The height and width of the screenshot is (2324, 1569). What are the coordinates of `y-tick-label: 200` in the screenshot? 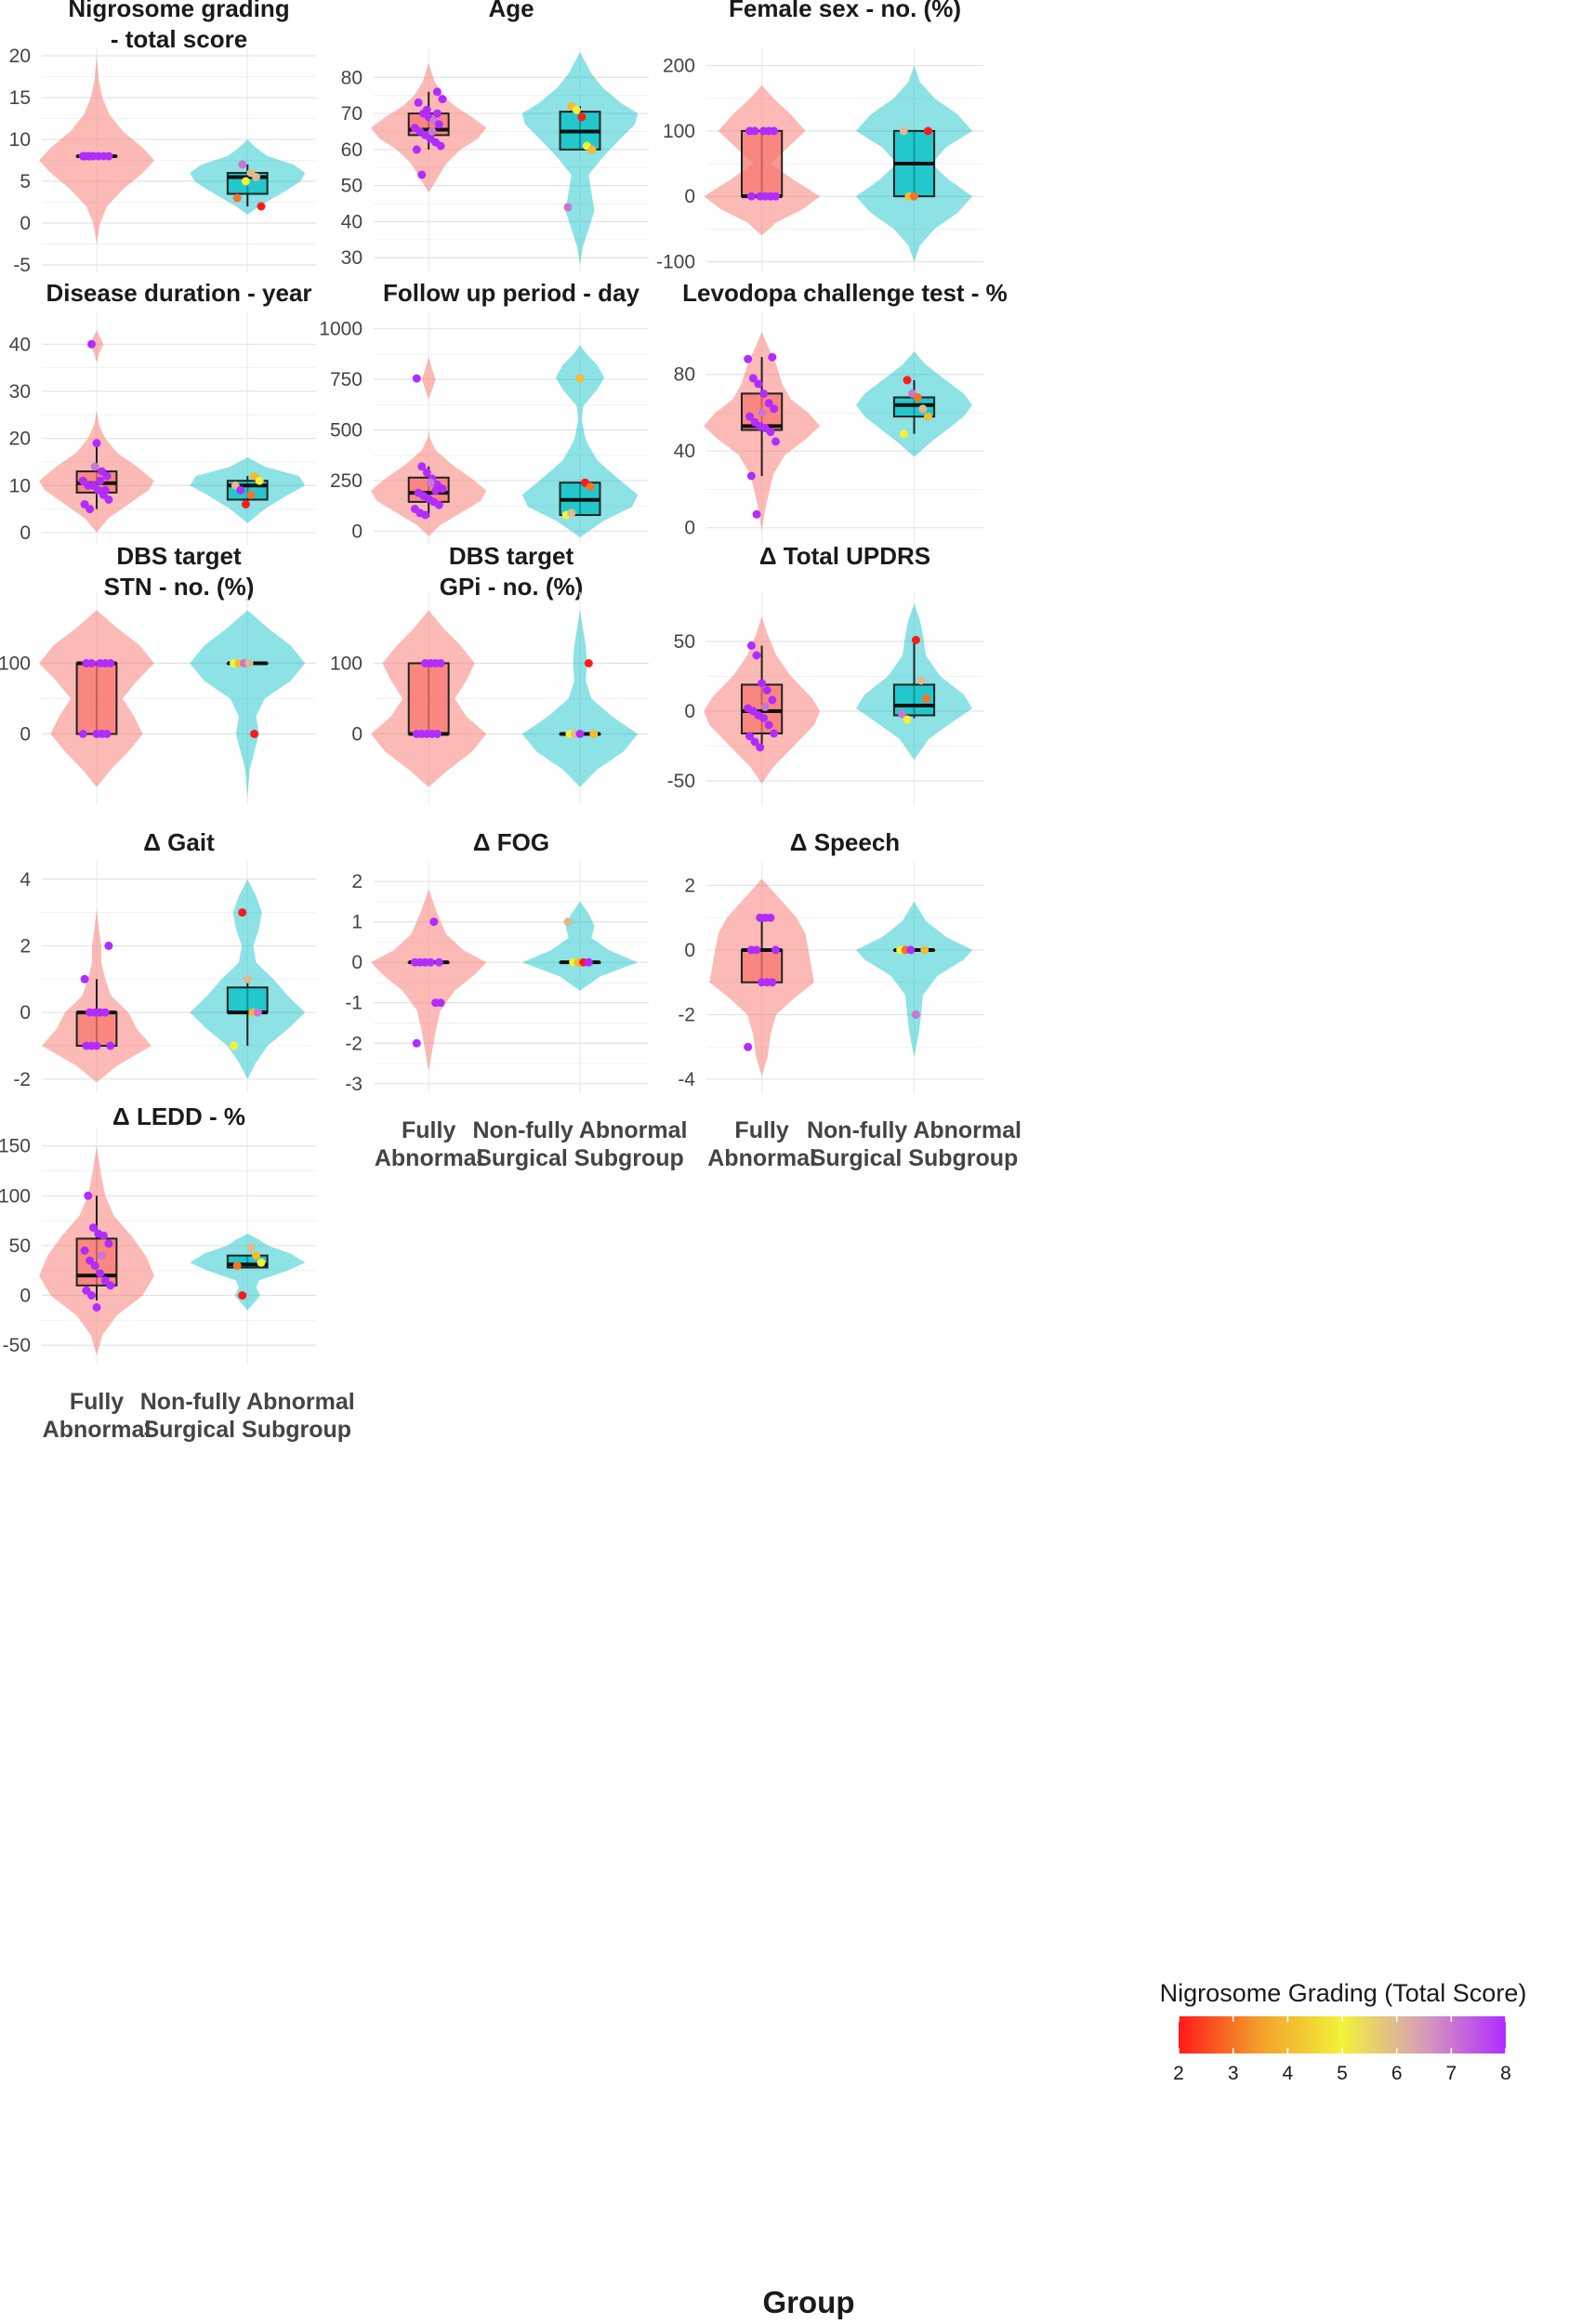 It's located at (679, 66).